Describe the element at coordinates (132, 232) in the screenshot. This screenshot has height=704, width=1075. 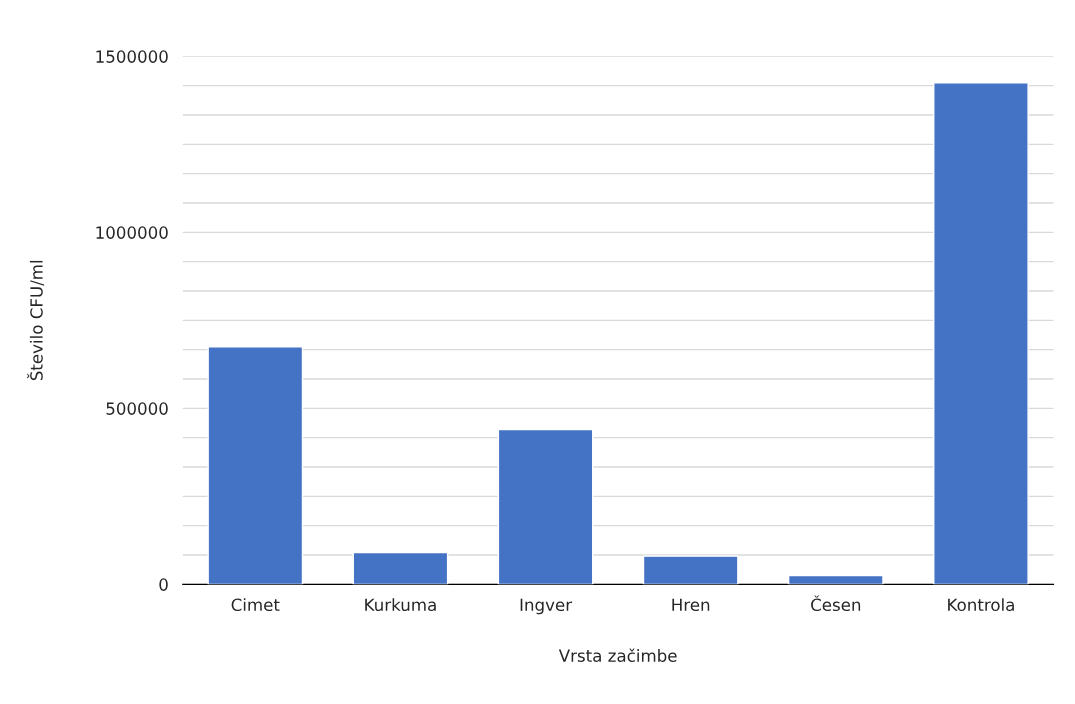
I see `y-tick-label: 1000000` at that location.